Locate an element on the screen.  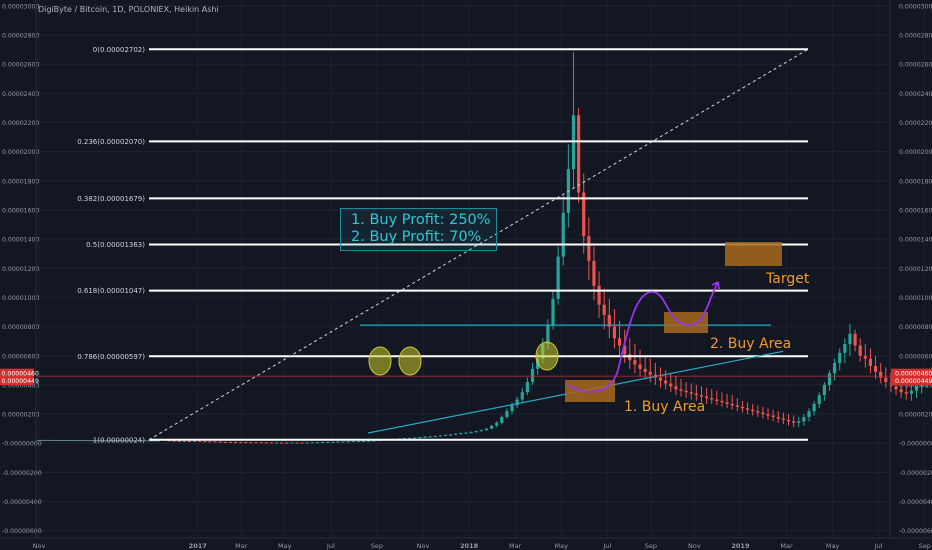
y-tick-label-right: 0.00001400 is located at coordinates (915, 240).